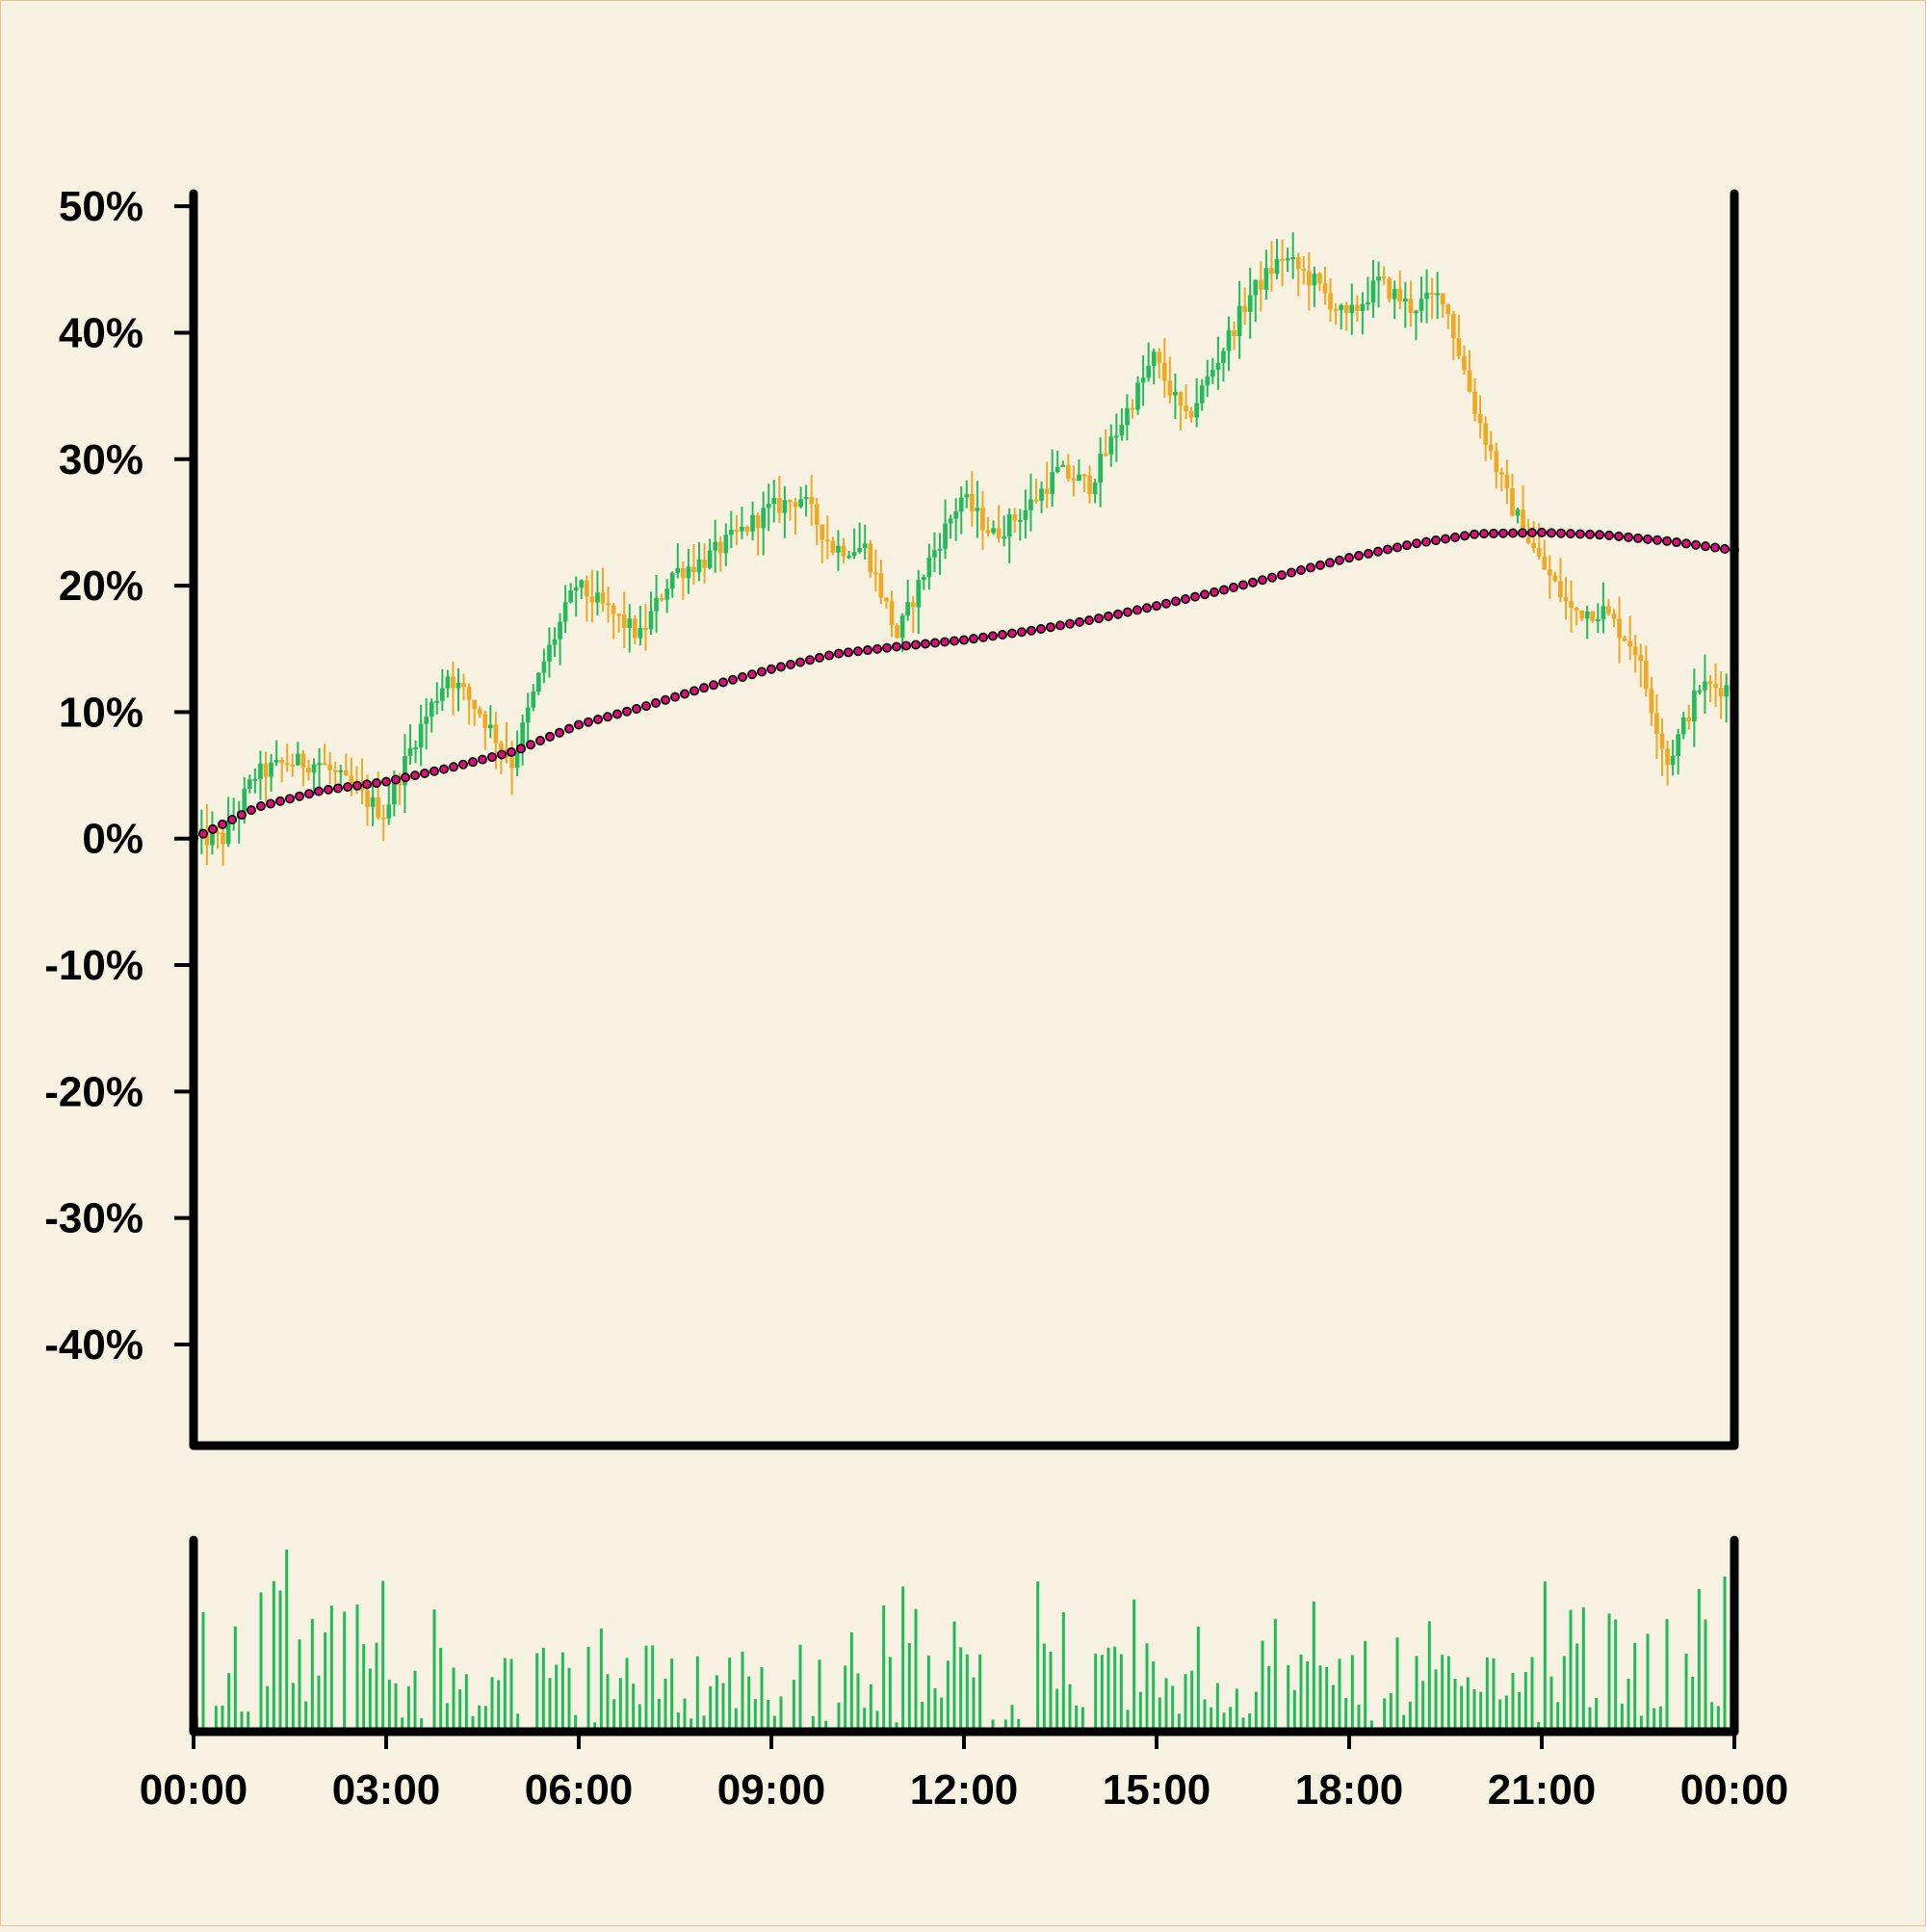 This screenshot has height=1932, width=1926. I want to click on x-tick-label: 21:00, so click(1542, 1790).